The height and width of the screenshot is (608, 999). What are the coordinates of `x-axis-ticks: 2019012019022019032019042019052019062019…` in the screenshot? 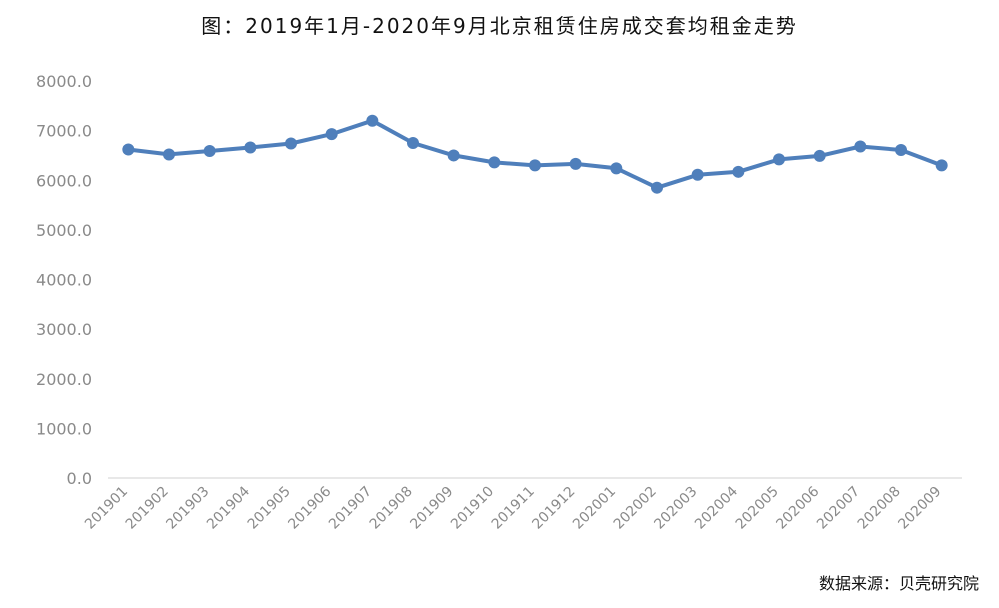 It's located at (513, 507).